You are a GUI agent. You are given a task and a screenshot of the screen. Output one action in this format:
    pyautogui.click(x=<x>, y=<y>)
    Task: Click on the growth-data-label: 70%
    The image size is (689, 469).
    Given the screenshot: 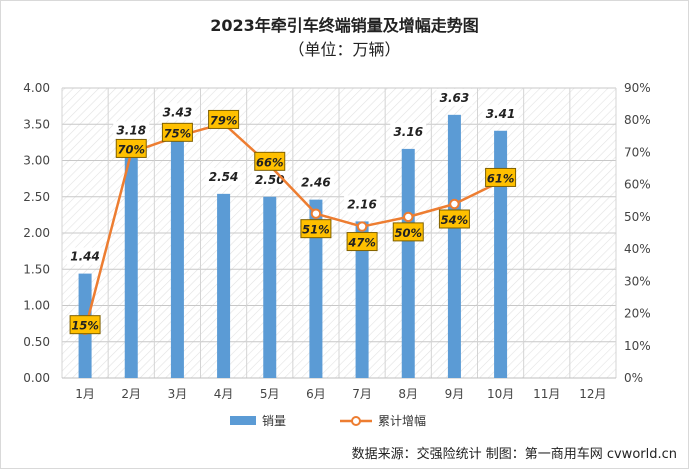 What is the action you would take?
    pyautogui.click(x=131, y=149)
    